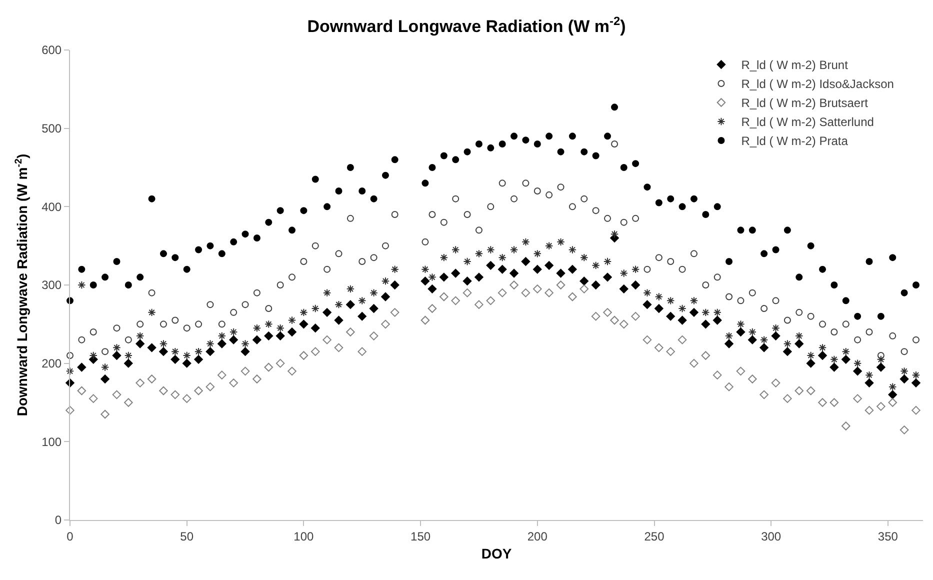 Image resolution: width=933 pixels, height=580 pixels. Describe the element at coordinates (52, 129) in the screenshot. I see `y-tick-label: 500` at that location.